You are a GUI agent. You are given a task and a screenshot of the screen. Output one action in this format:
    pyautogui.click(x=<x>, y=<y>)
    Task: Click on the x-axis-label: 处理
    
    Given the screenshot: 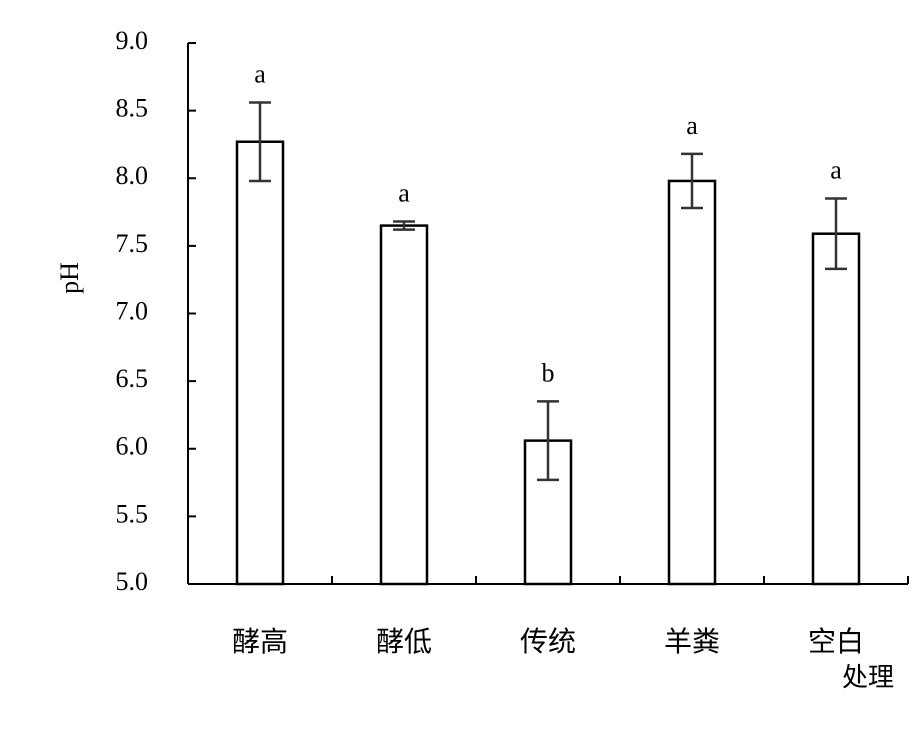 What is the action you would take?
    pyautogui.click(x=868, y=677)
    